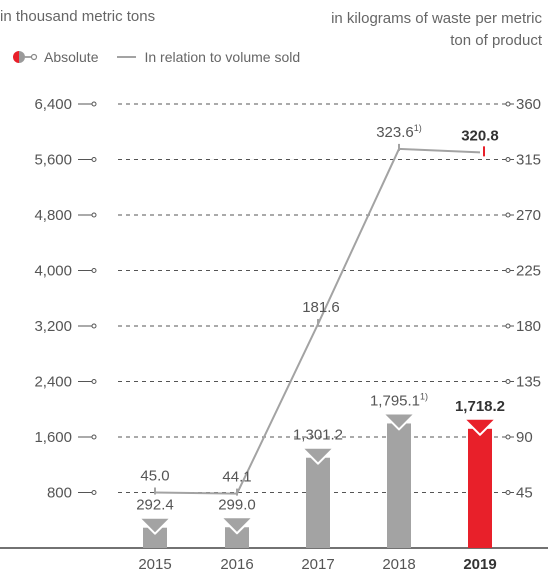 This screenshot has width=548, height=571. Describe the element at coordinates (528, 271) in the screenshot. I see `right-axis-tick-label: 225` at that location.